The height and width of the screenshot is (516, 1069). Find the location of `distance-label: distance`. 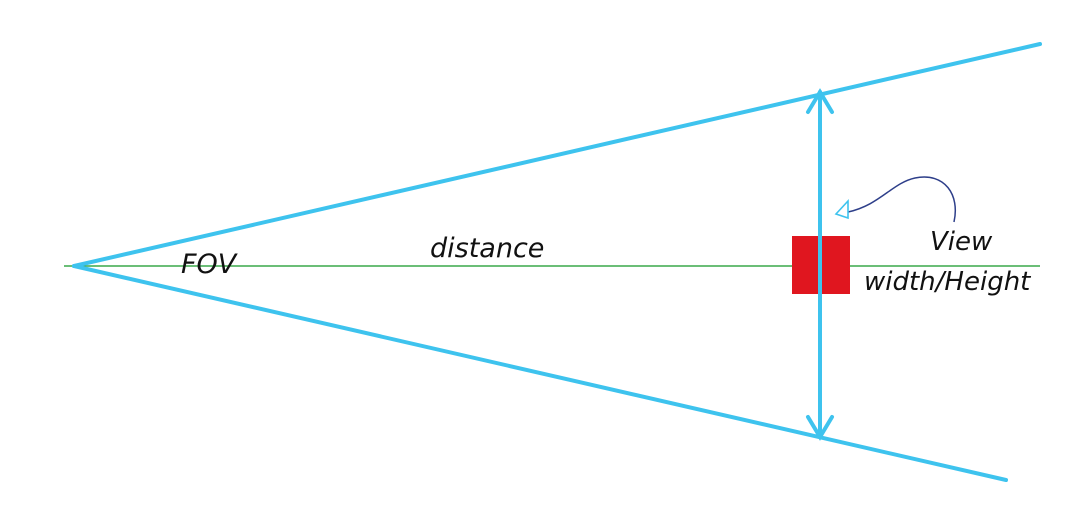

distance-label: distance is located at coordinates (487, 248).